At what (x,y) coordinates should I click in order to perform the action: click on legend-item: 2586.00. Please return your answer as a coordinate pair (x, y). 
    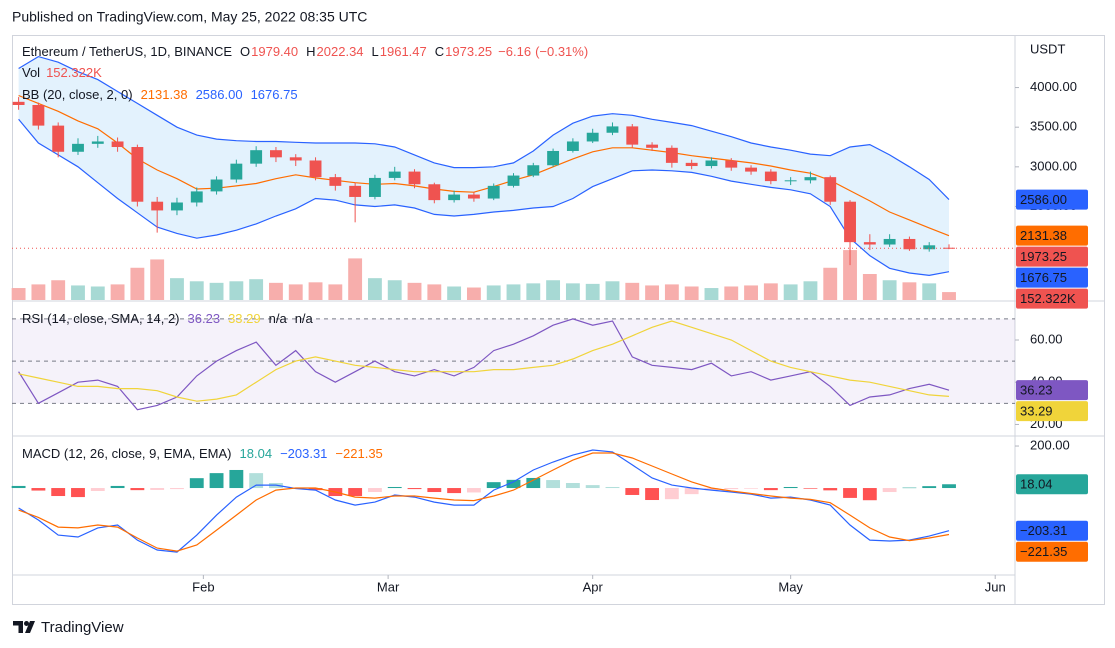
    Looking at the image, I should click on (219, 94).